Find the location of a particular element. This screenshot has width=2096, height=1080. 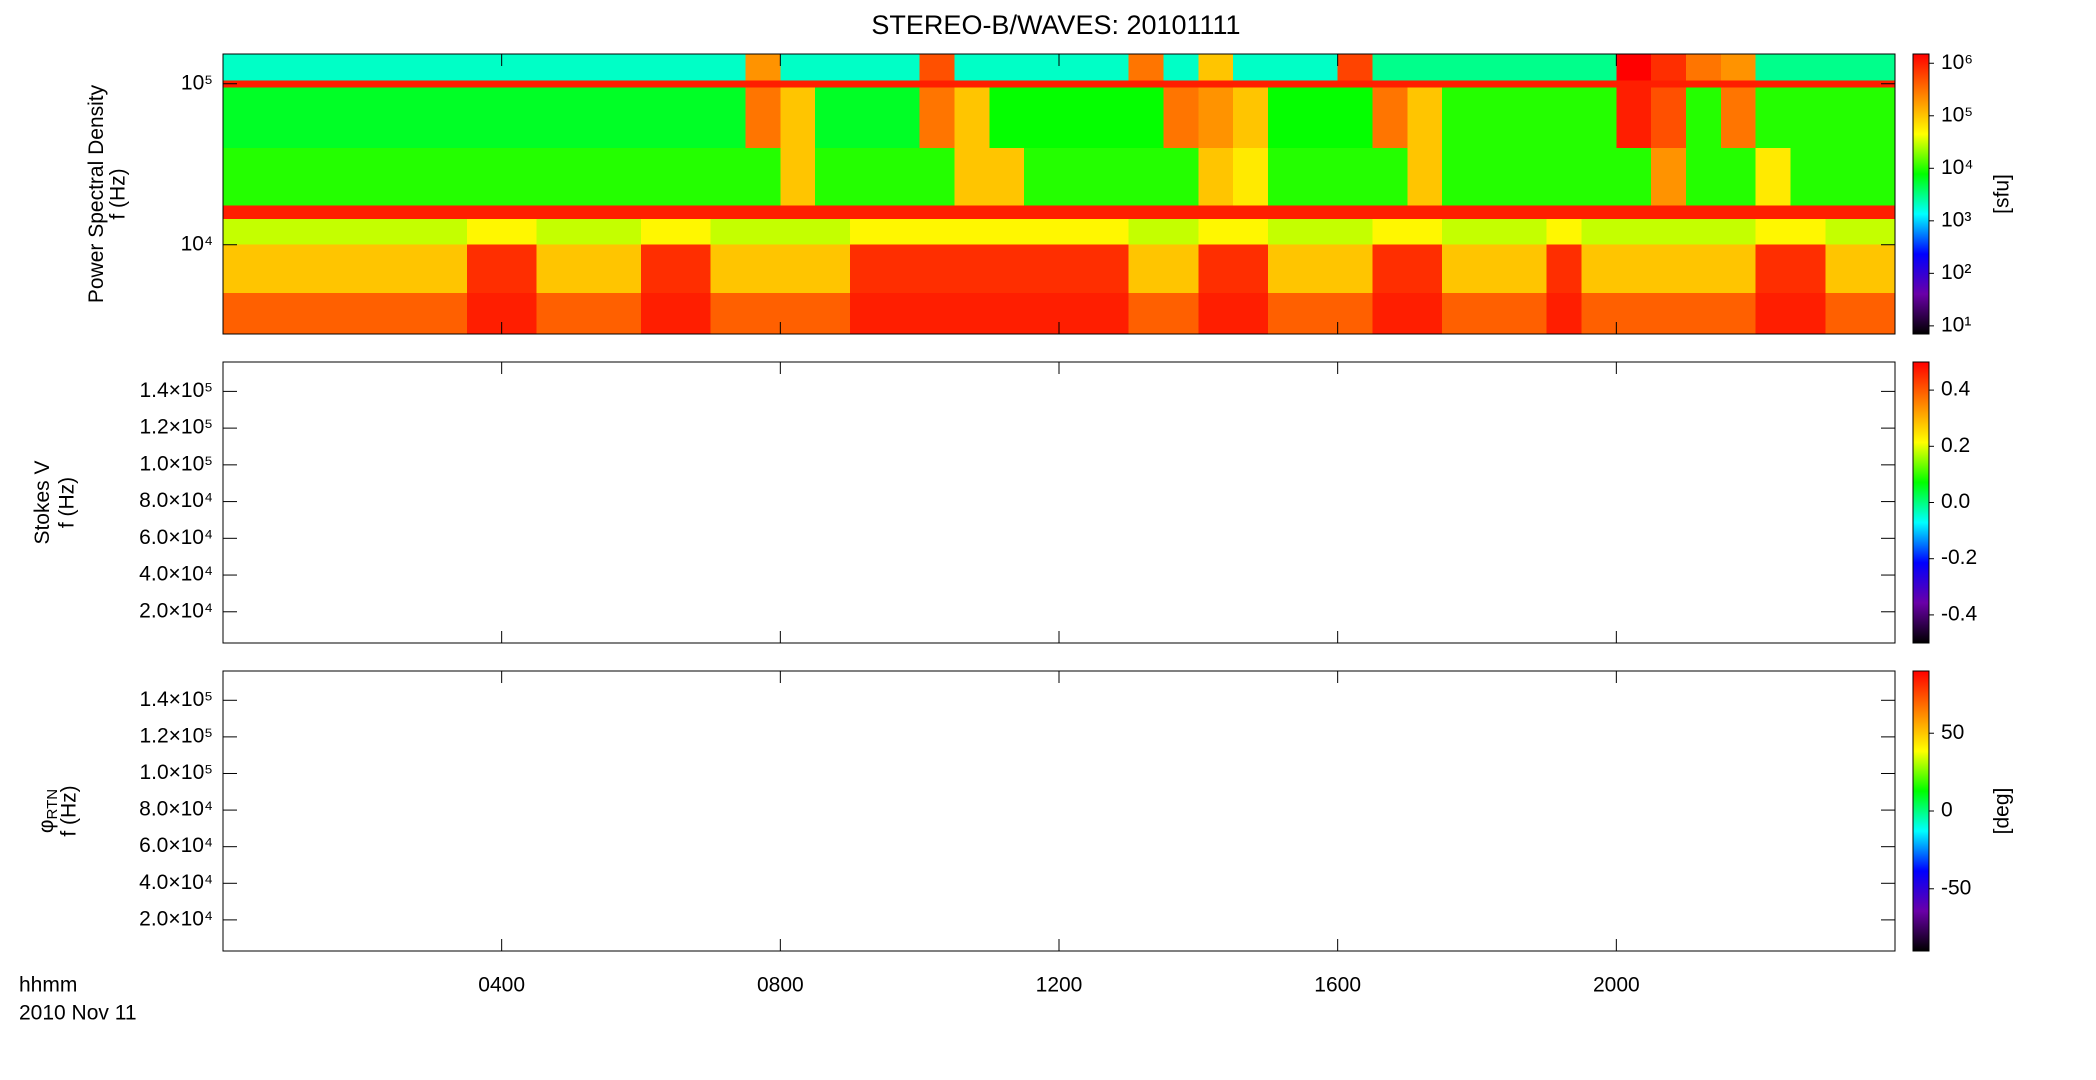

colorbar-tick-label: 10⁵ is located at coordinates (1957, 114).